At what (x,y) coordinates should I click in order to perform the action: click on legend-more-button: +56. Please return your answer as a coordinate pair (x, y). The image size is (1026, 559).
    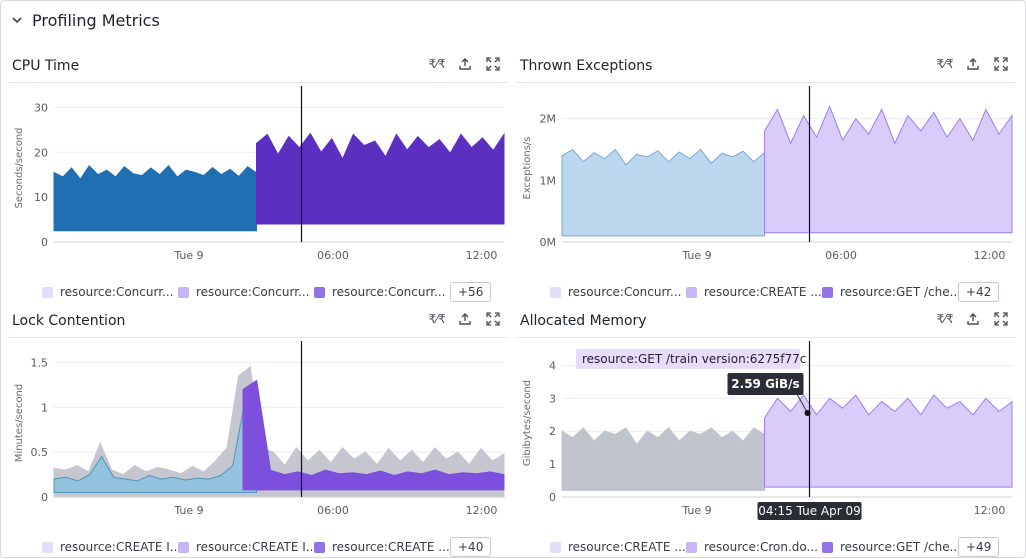
    Looking at the image, I should click on (471, 292).